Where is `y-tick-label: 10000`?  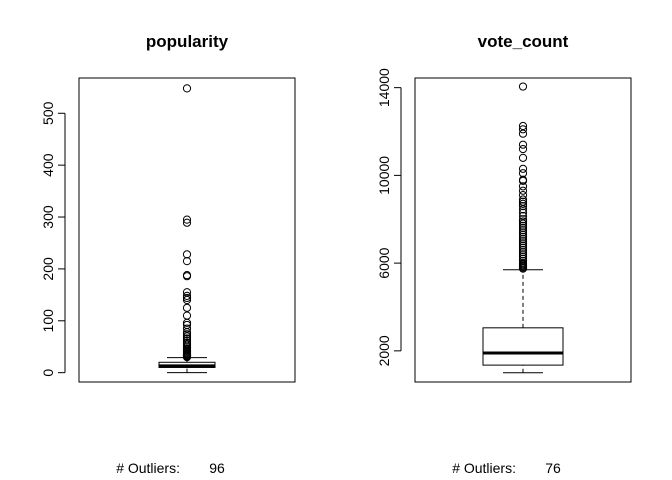 y-tick-label: 10000 is located at coordinates (384, 175).